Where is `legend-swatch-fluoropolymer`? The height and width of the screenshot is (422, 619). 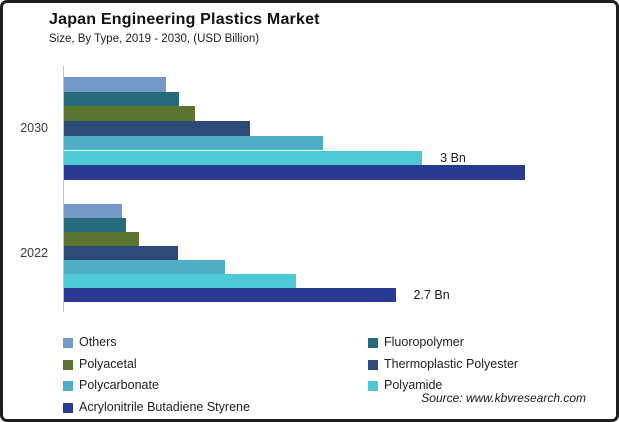 legend-swatch-fluoropolymer is located at coordinates (373, 343).